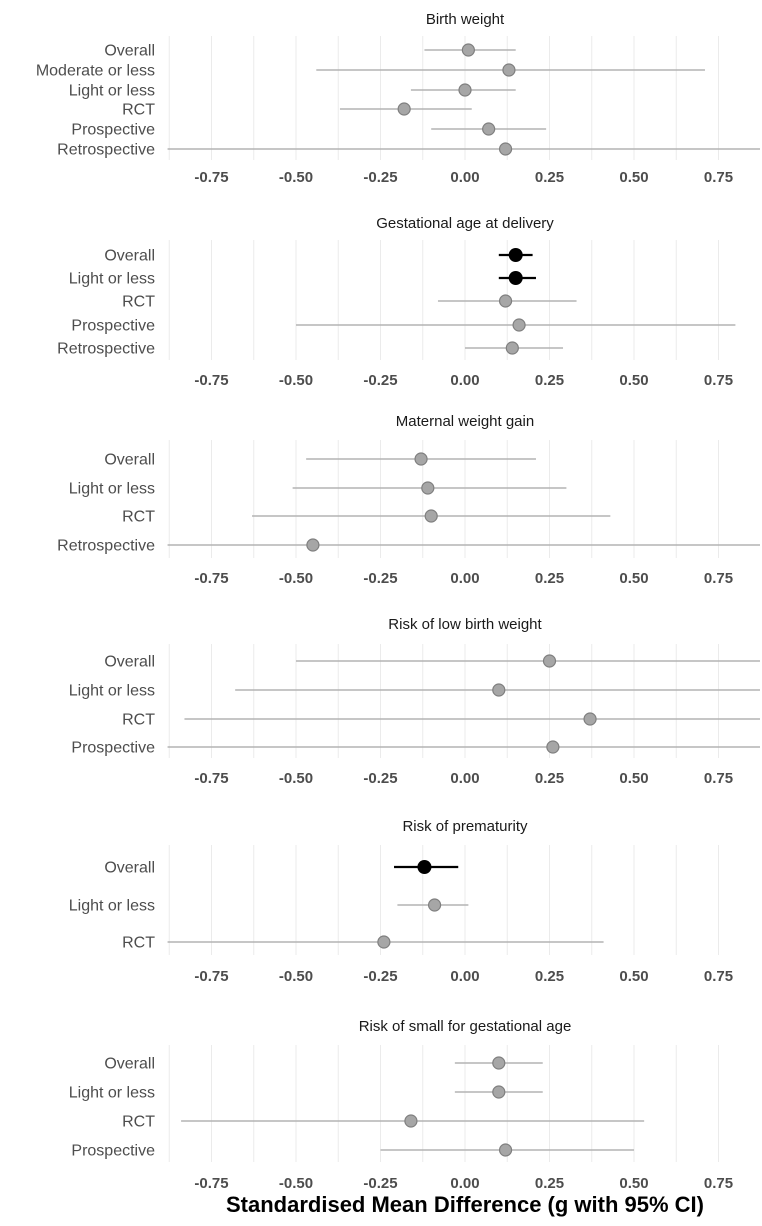  Describe the element at coordinates (465, 826) in the screenshot. I see `panel-title: Risk of prematurity` at that location.